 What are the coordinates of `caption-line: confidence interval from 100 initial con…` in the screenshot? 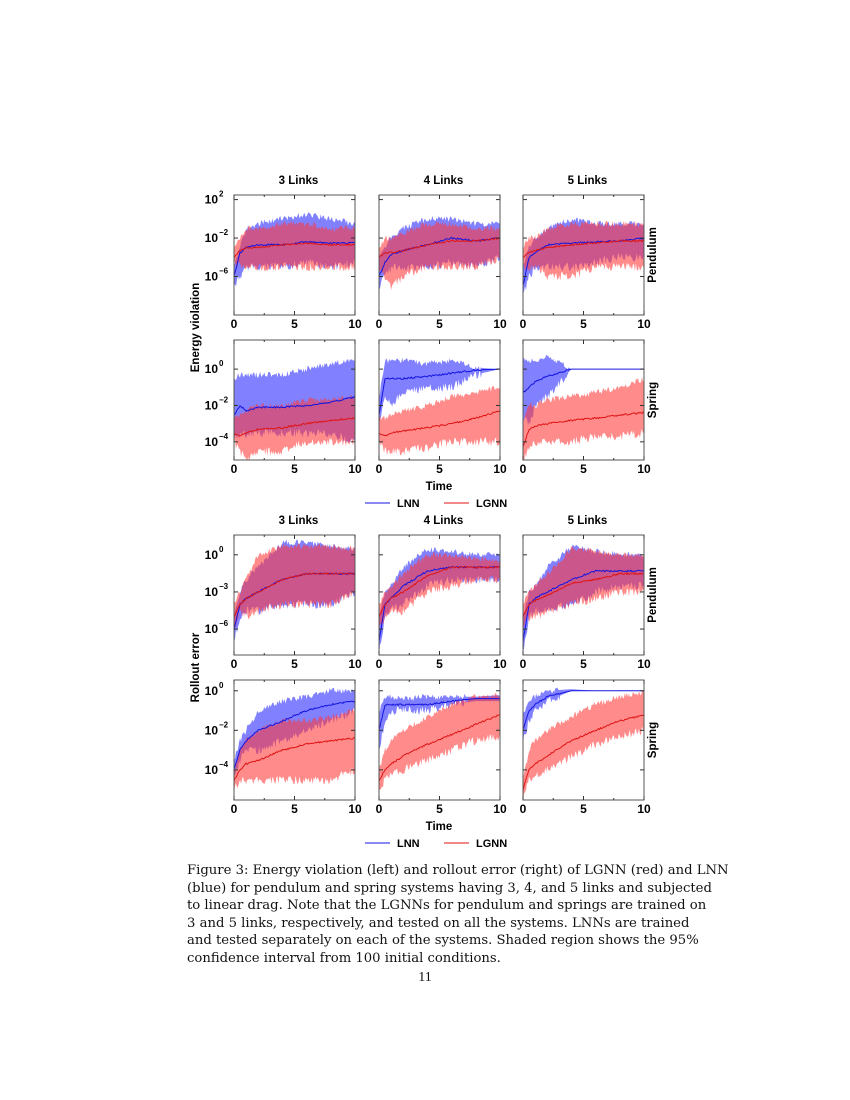 It's located at (344, 958).